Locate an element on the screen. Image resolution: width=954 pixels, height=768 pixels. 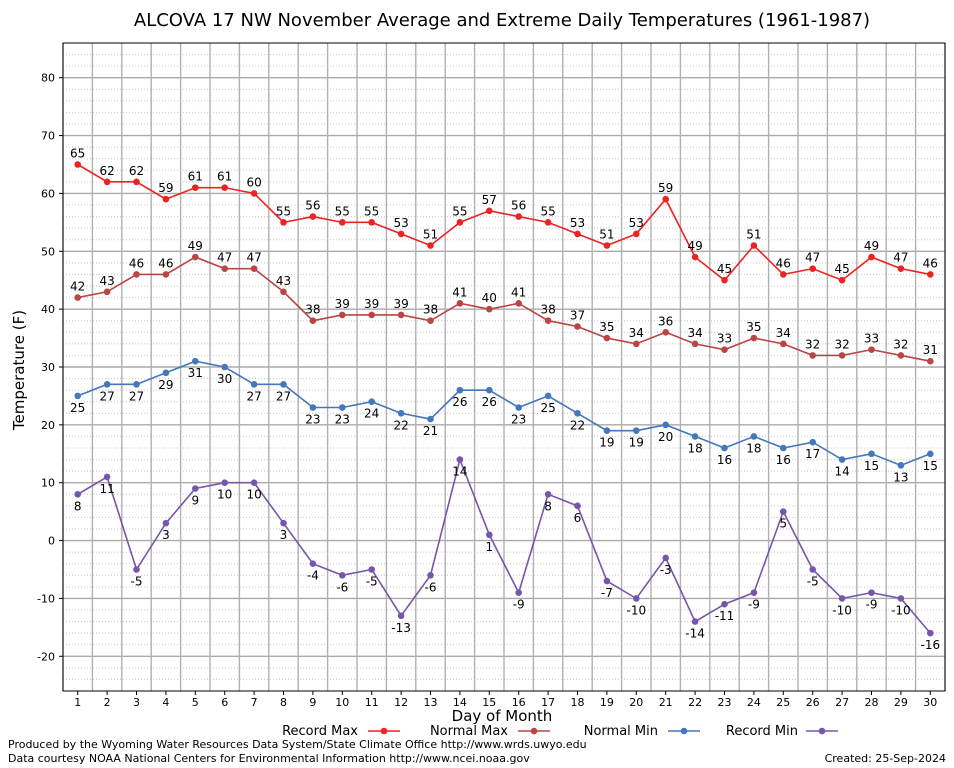
data-label: 20 is located at coordinates (665, 437).